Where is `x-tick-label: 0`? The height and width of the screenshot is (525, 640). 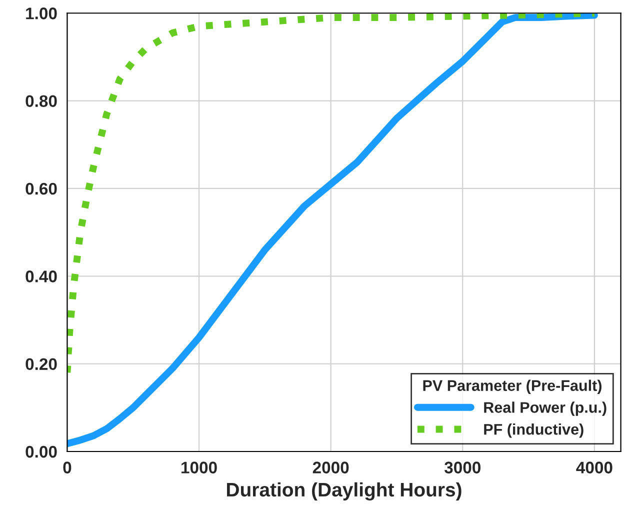
x-tick-label: 0 is located at coordinates (67, 468).